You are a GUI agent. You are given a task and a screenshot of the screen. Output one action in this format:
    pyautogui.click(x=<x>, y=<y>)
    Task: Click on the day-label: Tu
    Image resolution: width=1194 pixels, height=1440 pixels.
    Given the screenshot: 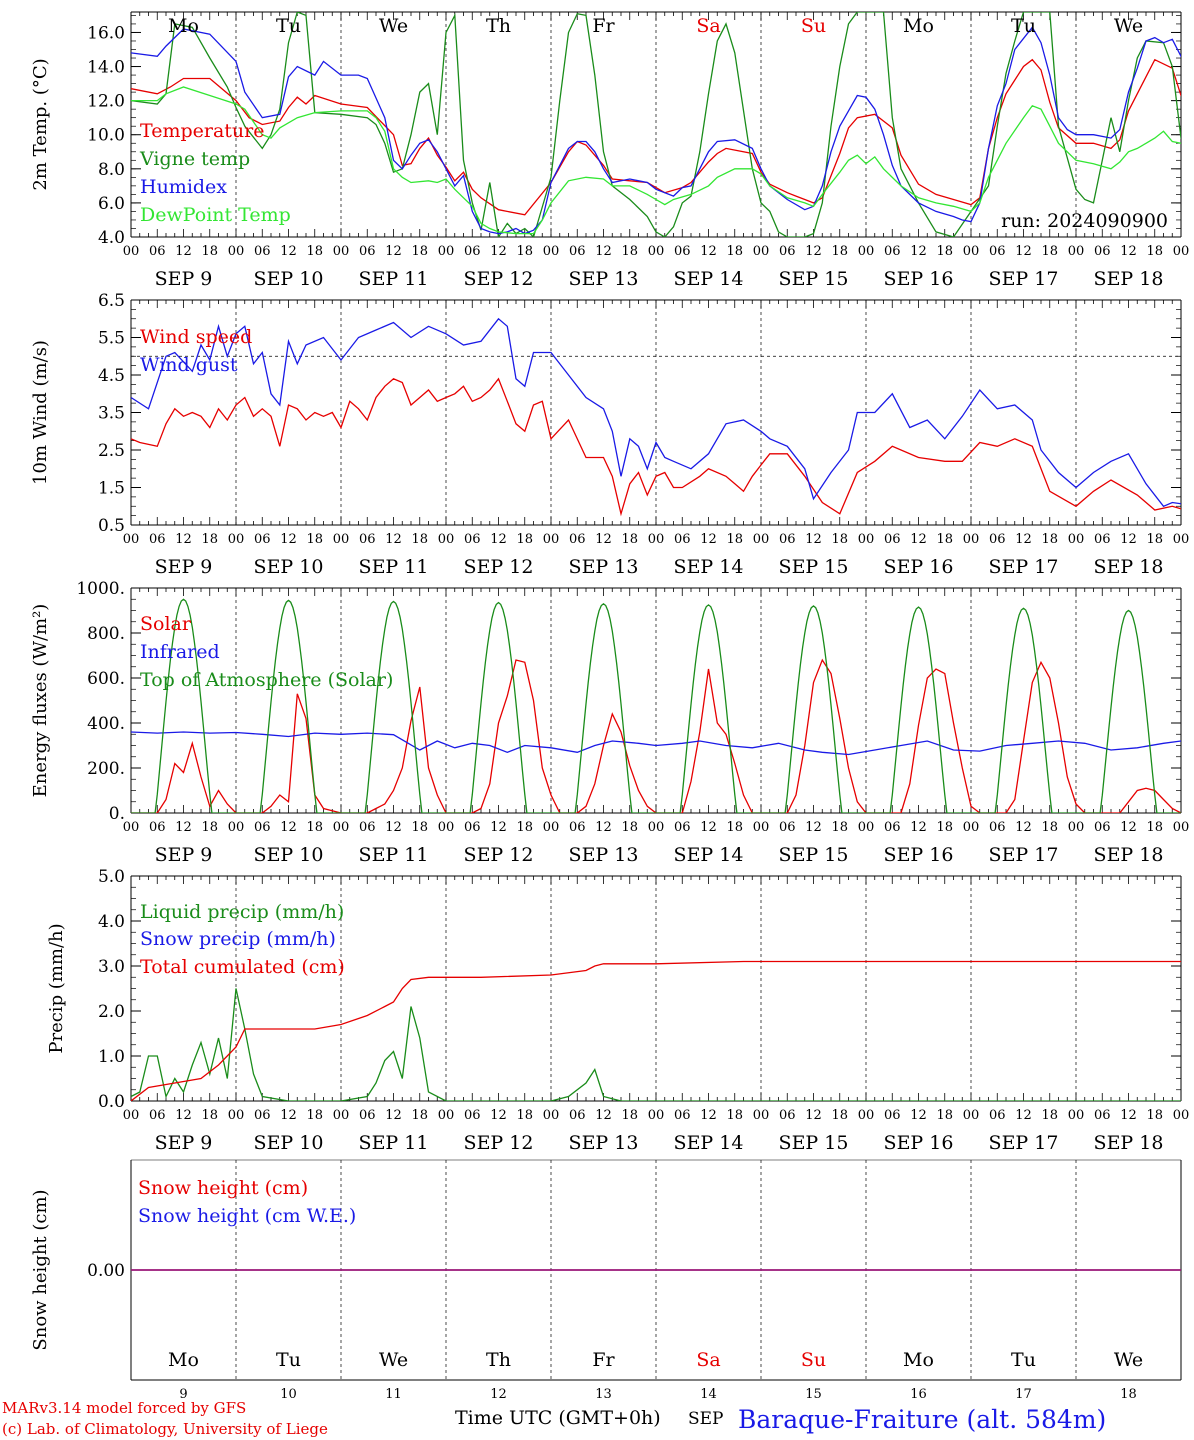 What is the action you would take?
    pyautogui.click(x=288, y=26)
    